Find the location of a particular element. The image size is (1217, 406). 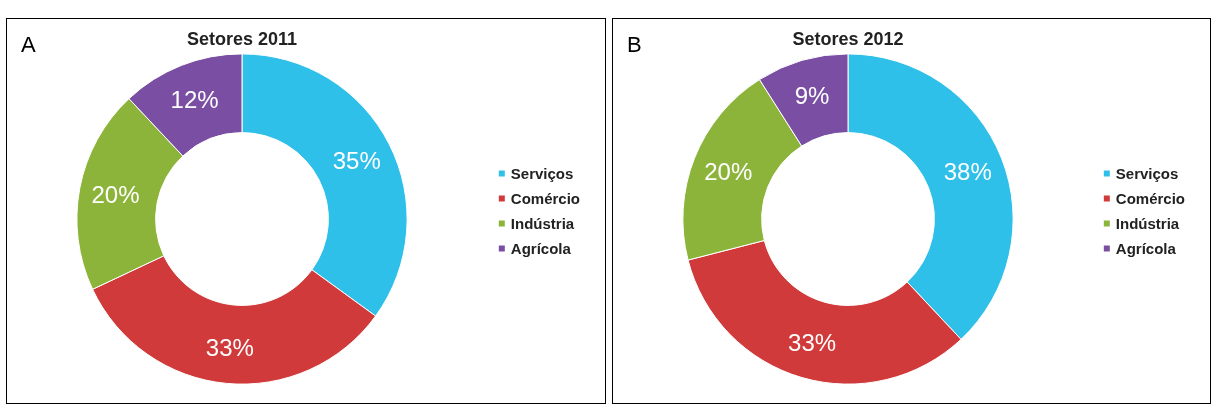

text: A is located at coordinates (28, 44).